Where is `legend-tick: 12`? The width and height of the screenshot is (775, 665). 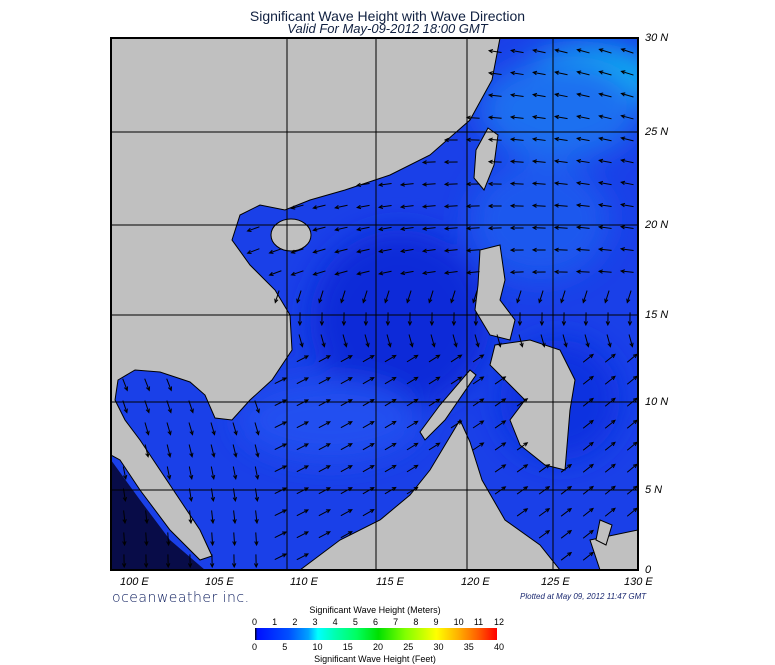 legend-tick: 12 is located at coordinates (499, 622).